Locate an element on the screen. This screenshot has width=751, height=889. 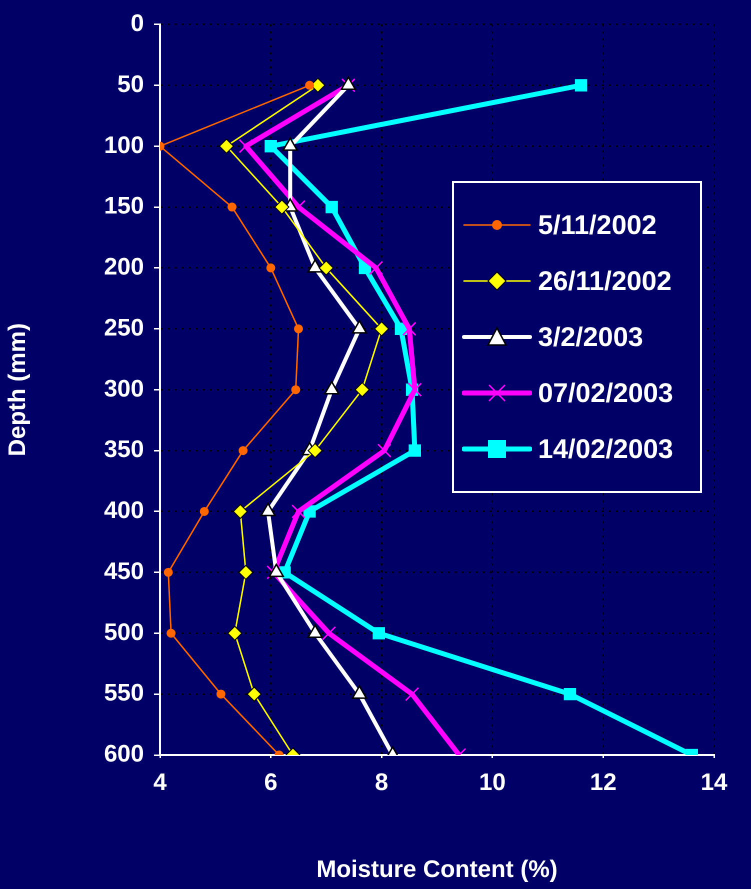
y-tick-label: 500 is located at coordinates (124, 632).